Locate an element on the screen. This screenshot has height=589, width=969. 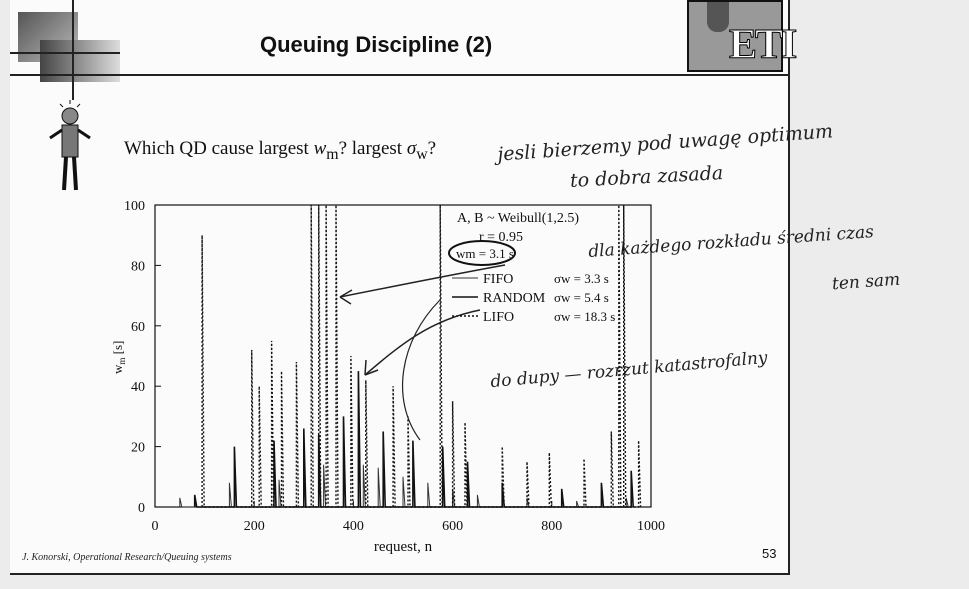
thinking-man-icon is located at coordinates (70, 145).